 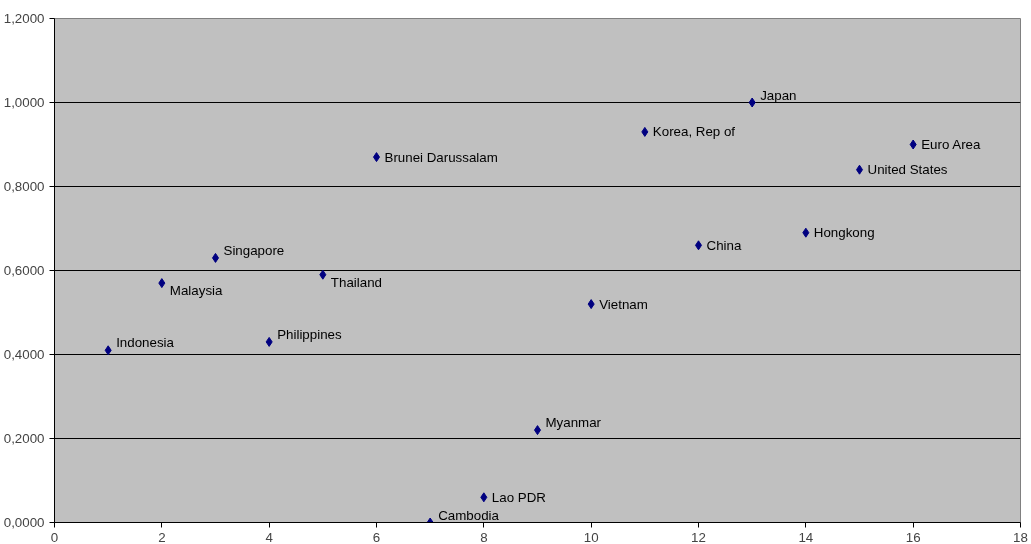 I want to click on x-tick-label: 16, so click(x=913, y=536).